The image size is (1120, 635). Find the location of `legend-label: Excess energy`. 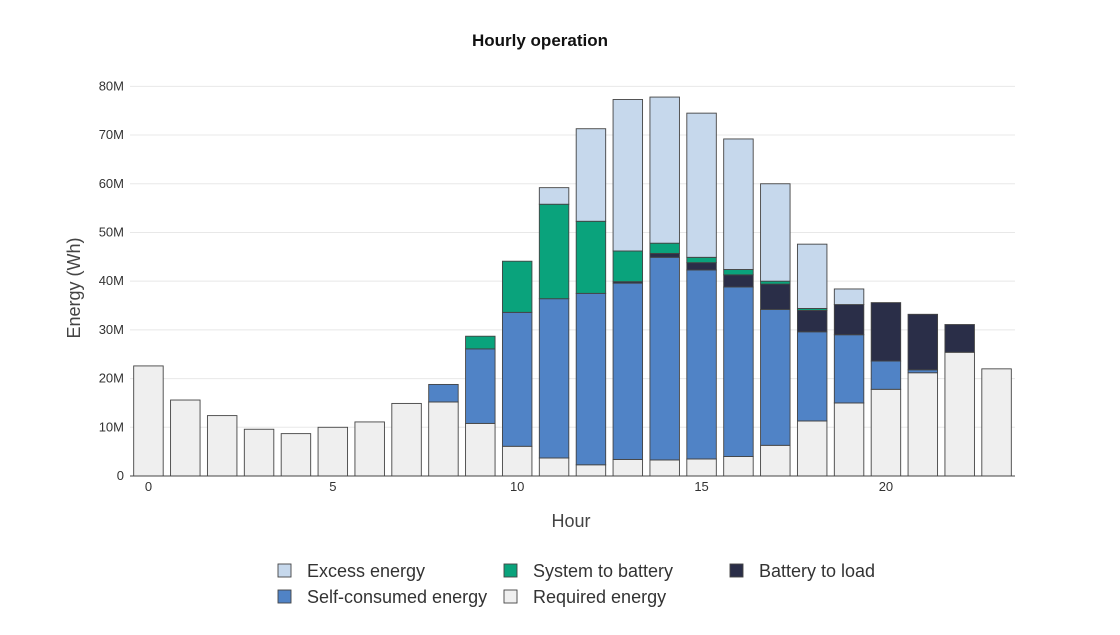

legend-label: Excess energy is located at coordinates (366, 571).